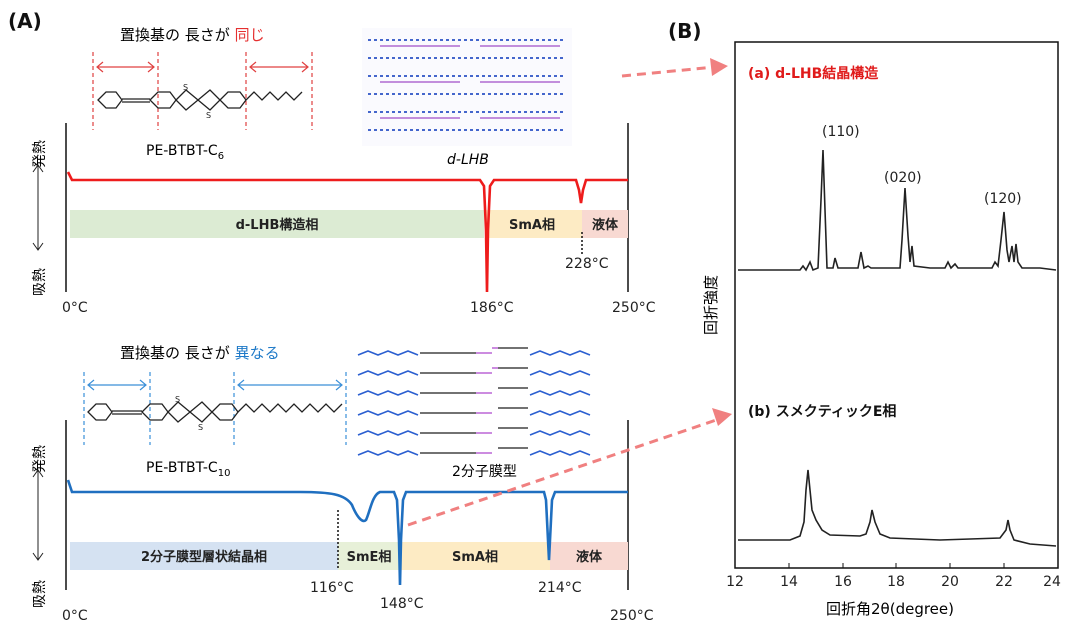  I want to click on top-phase-dlhb: d-LHB構造相, so click(277, 225).